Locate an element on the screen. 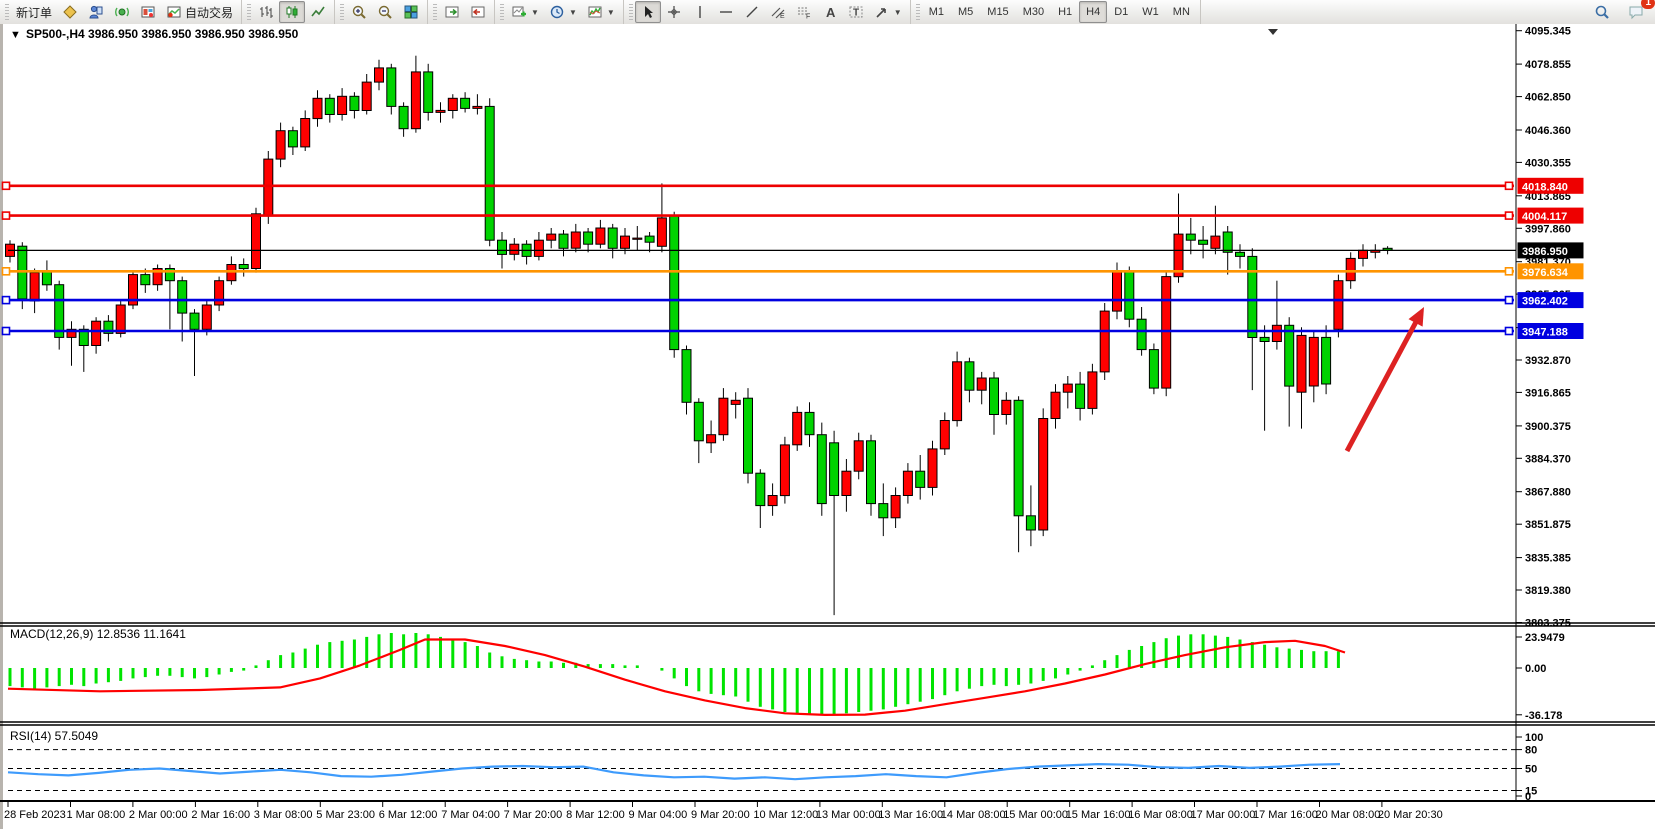 The height and width of the screenshot is (829, 1655). text-label-button: T is located at coordinates (856, 12).